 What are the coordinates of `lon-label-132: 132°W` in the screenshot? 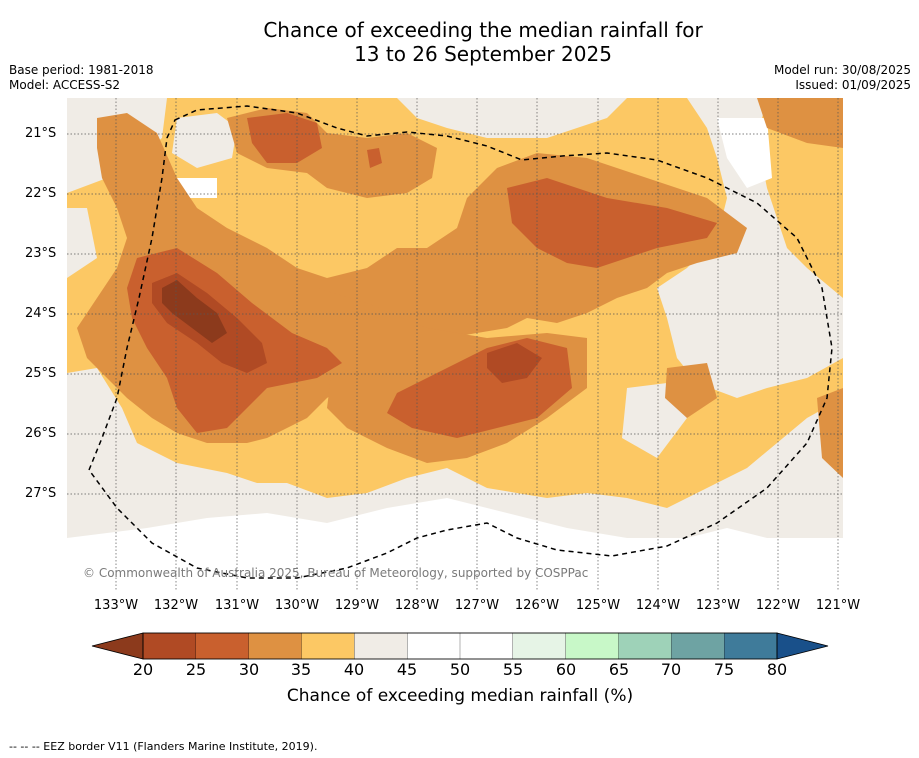 It's located at (176, 605).